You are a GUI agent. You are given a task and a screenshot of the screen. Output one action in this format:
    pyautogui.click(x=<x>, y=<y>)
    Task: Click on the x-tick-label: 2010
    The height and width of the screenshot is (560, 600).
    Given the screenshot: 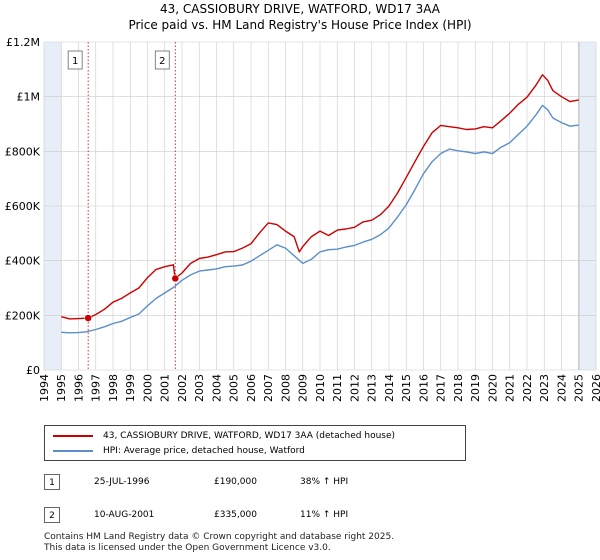 What is the action you would take?
    pyautogui.click(x=320, y=388)
    